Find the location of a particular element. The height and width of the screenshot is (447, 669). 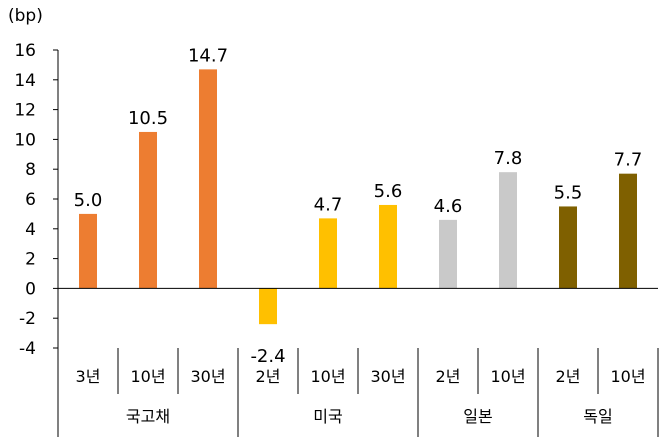

group-label: 미국 is located at coordinates (327, 416).